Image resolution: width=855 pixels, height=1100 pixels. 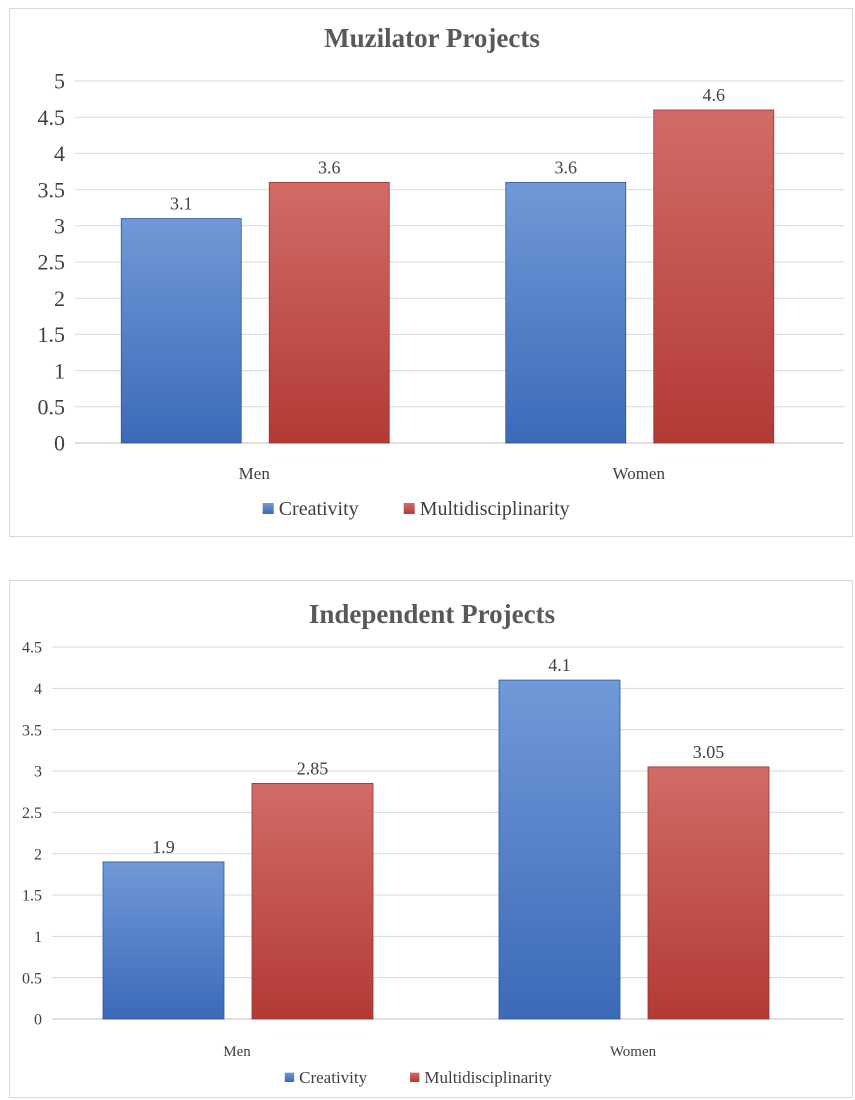 What do you see at coordinates (709, 752) in the screenshot?
I see `data-label: 3.05` at bounding box center [709, 752].